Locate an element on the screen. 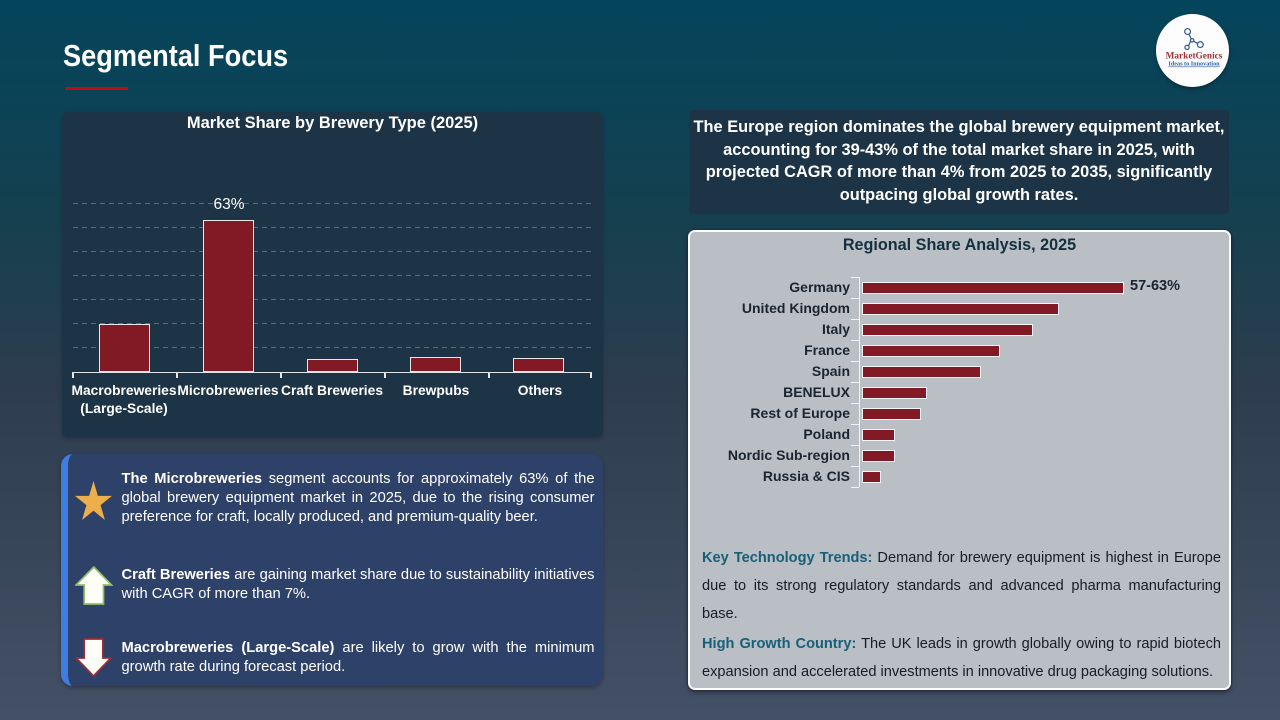  svg-text: MarketGenics is located at coordinates (1194, 57).